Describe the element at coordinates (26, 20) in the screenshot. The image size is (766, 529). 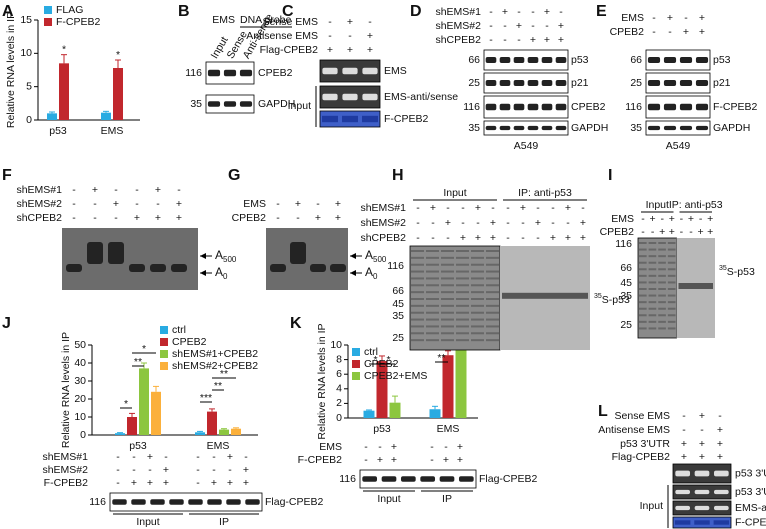
I see `label: 15` at that location.